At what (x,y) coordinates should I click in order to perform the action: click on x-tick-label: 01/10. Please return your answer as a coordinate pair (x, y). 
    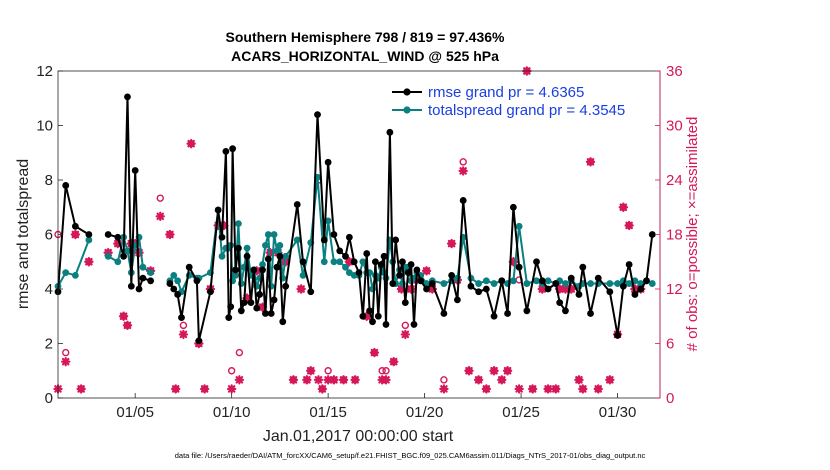
    Looking at the image, I should click on (232, 412).